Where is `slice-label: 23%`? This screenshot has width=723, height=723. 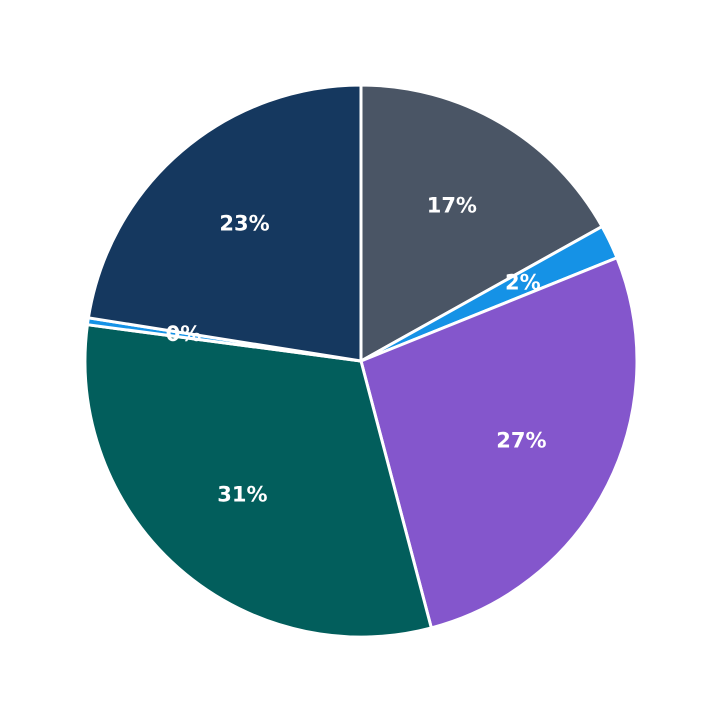 slice-label: 23% is located at coordinates (244, 224).